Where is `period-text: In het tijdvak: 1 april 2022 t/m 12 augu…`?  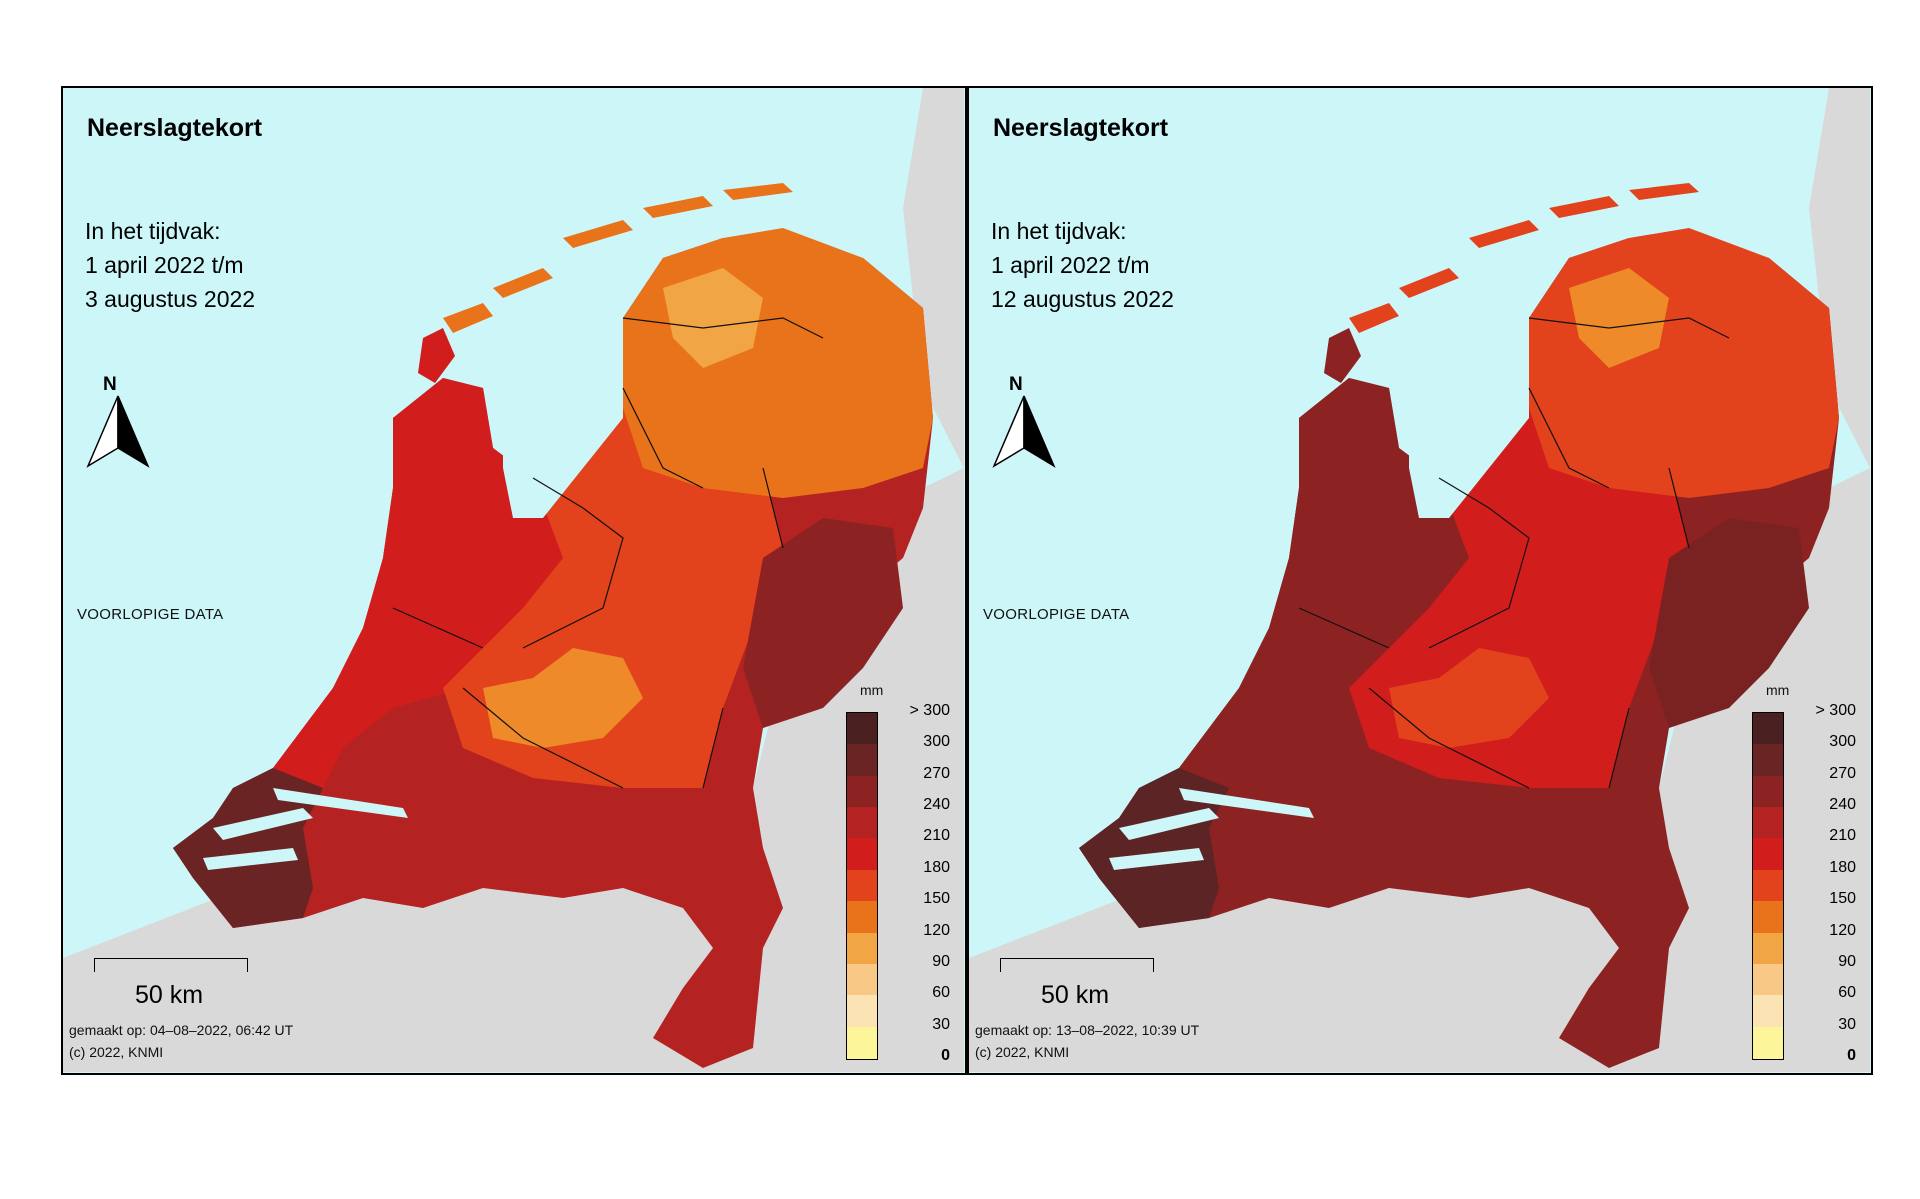
period-text: In het tijdvak: 1 april 2022 t/m 12 augu… is located at coordinates (1082, 265).